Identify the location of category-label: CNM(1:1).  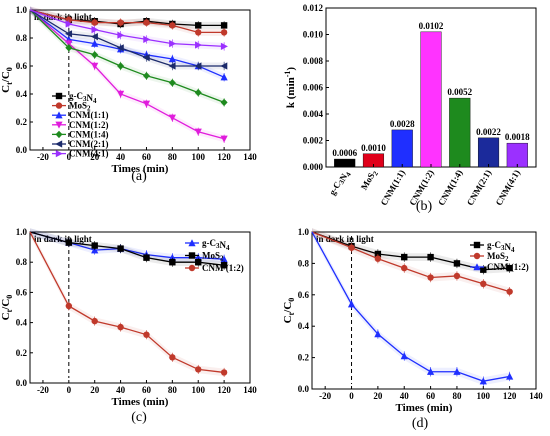
(393, 187).